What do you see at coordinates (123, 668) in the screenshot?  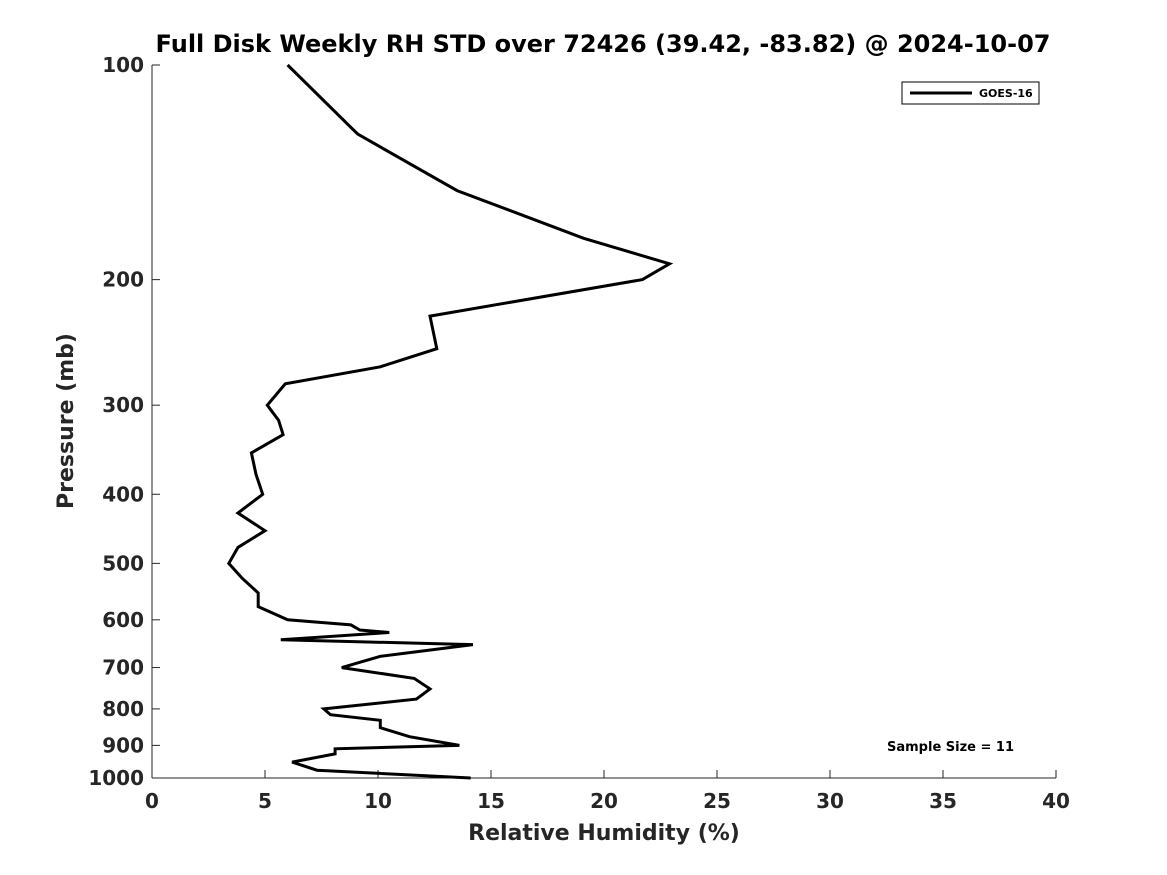 I see `y-tick-label: 700` at bounding box center [123, 668].